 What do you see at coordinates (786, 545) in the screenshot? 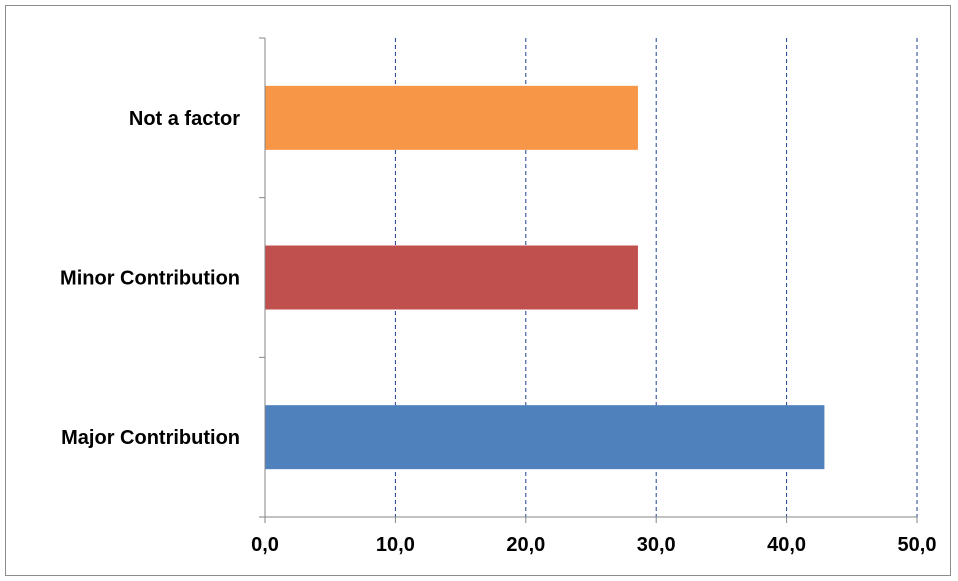
I see `x-tick-label: 40,0` at bounding box center [786, 545].